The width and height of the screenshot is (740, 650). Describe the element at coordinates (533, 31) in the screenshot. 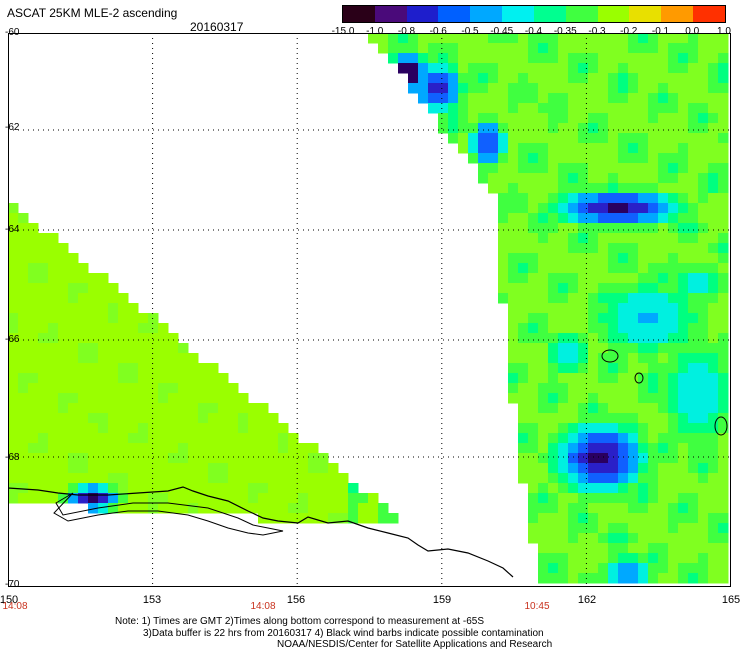

I see `color-scale-label: -0.4` at that location.